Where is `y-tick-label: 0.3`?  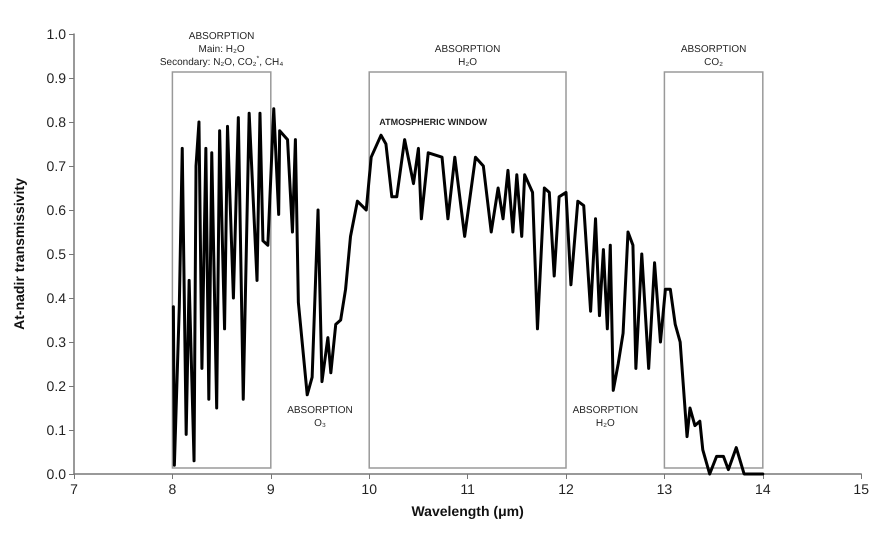 y-tick-label: 0.3 is located at coordinates (56, 342).